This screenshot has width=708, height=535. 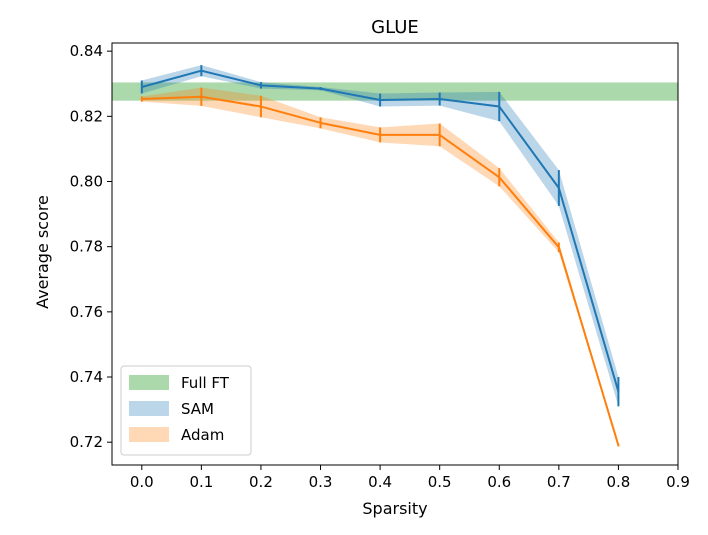 What do you see at coordinates (321, 482) in the screenshot?
I see `x-tick-label: 0.3` at bounding box center [321, 482].